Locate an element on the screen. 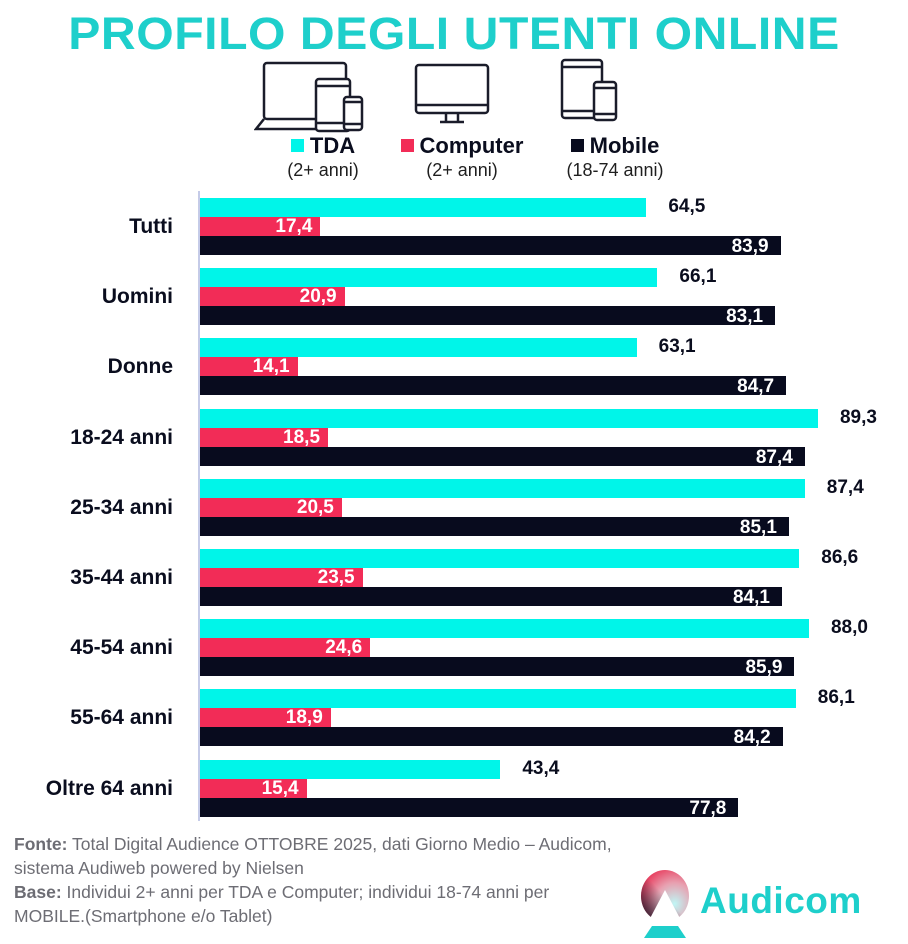  category-label: 55-64 anni is located at coordinates (121, 718).